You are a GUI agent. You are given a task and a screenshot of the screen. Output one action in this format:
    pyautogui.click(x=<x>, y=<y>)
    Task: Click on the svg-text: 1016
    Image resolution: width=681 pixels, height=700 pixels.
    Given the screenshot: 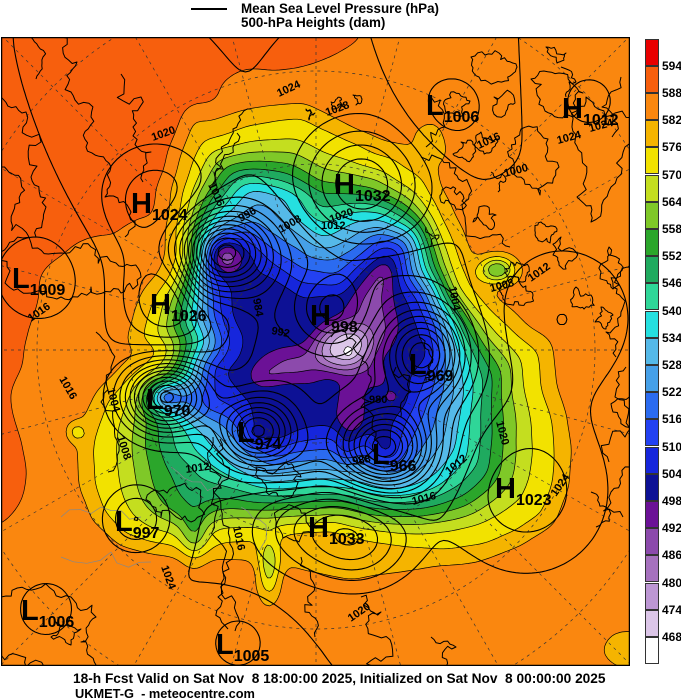 What is the action you would take?
    pyautogui.click(x=238, y=538)
    